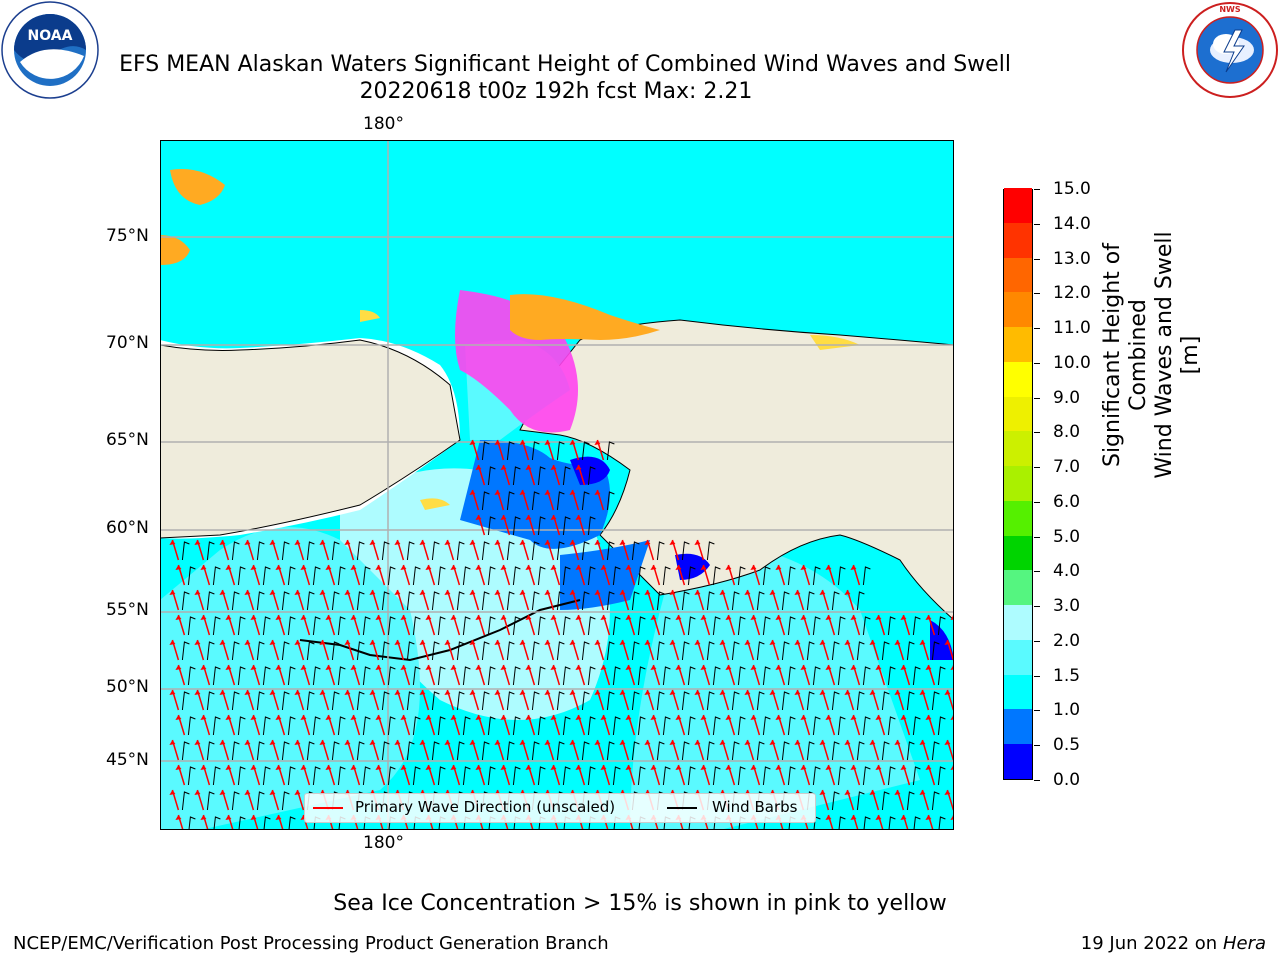 Image resolution: width=1280 pixels, height=960 pixels. What do you see at coordinates (1072, 258) in the screenshot?
I see `colorbar-tick-label: 13.0` at bounding box center [1072, 258].